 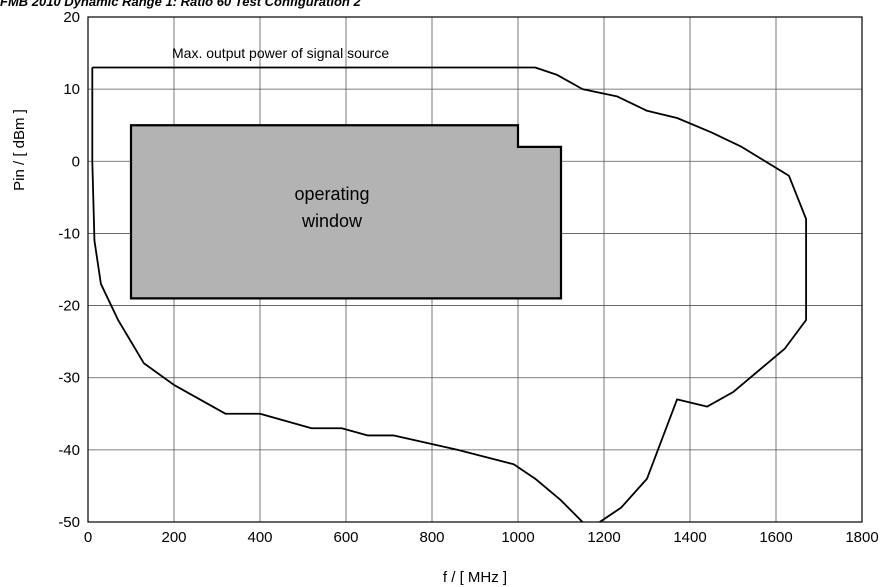 I want to click on y-tick-label: -40, so click(x=69, y=450).